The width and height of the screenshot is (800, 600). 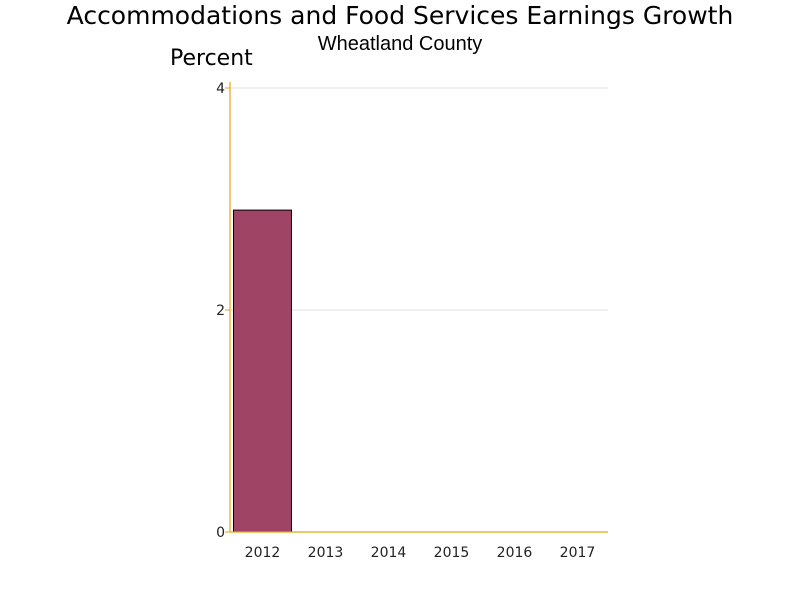 I want to click on x-tick-label: 2013, so click(x=326, y=553).